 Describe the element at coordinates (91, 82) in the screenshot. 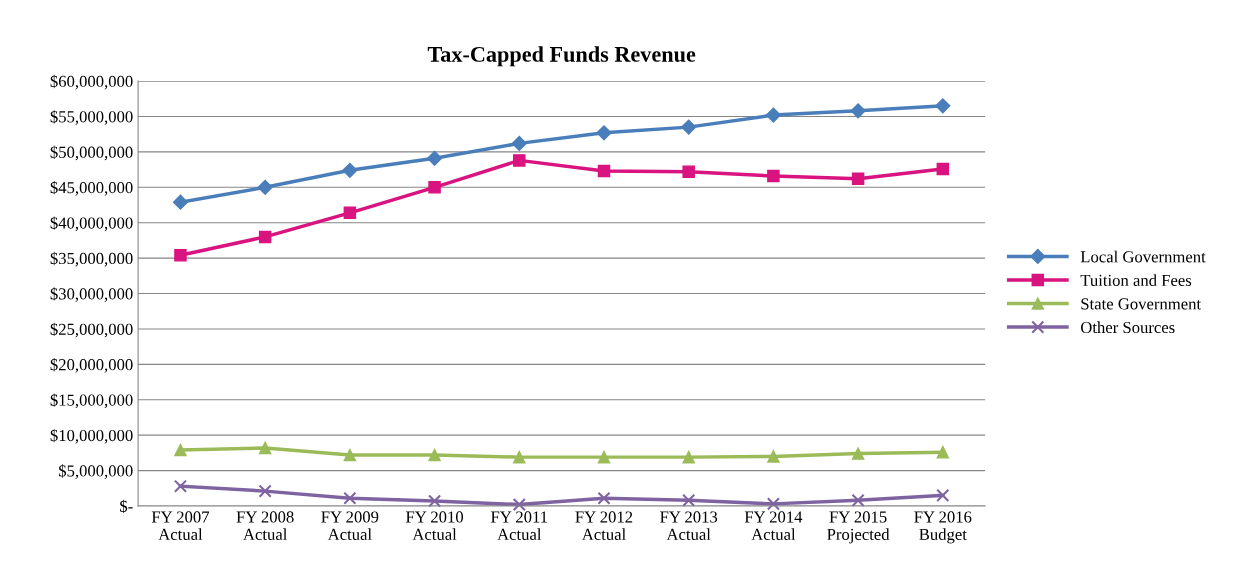

I see `y-tick-label: $60,000,000` at that location.